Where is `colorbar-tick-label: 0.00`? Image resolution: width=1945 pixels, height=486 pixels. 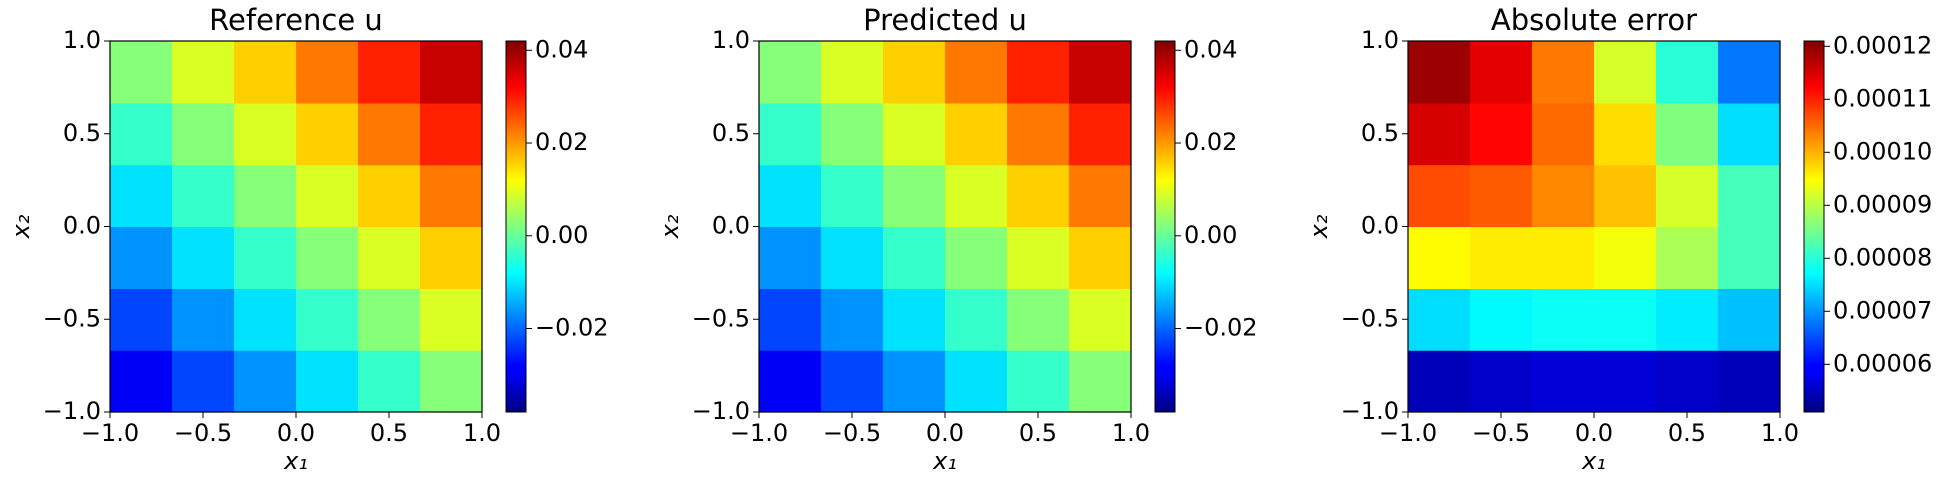
colorbar-tick-label: 0.00 is located at coordinates (1210, 235).